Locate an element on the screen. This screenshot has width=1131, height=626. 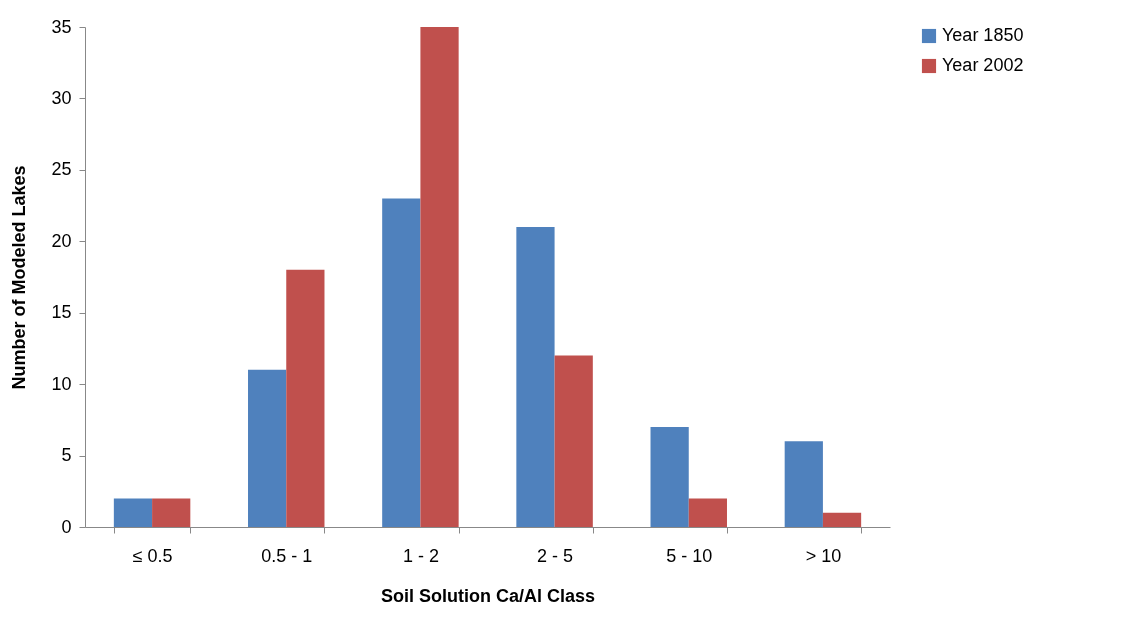
legend-label: Year 2002 is located at coordinates (983, 65).